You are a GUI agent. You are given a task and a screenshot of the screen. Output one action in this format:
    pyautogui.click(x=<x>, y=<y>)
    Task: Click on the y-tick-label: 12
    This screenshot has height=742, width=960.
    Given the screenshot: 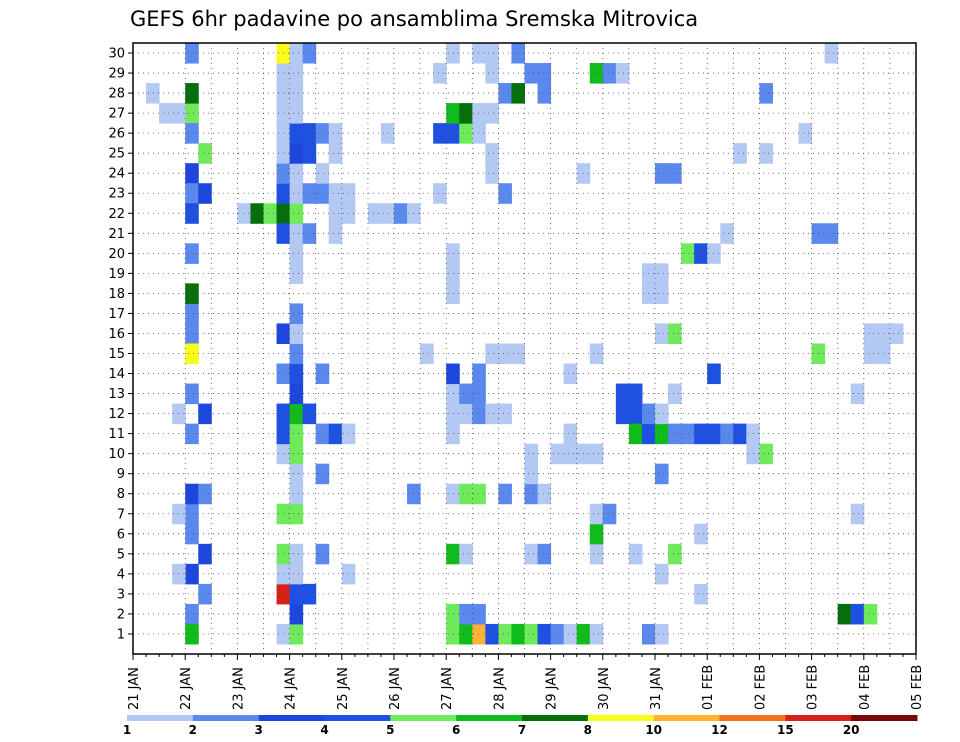 What is the action you would take?
    pyautogui.click(x=116, y=414)
    